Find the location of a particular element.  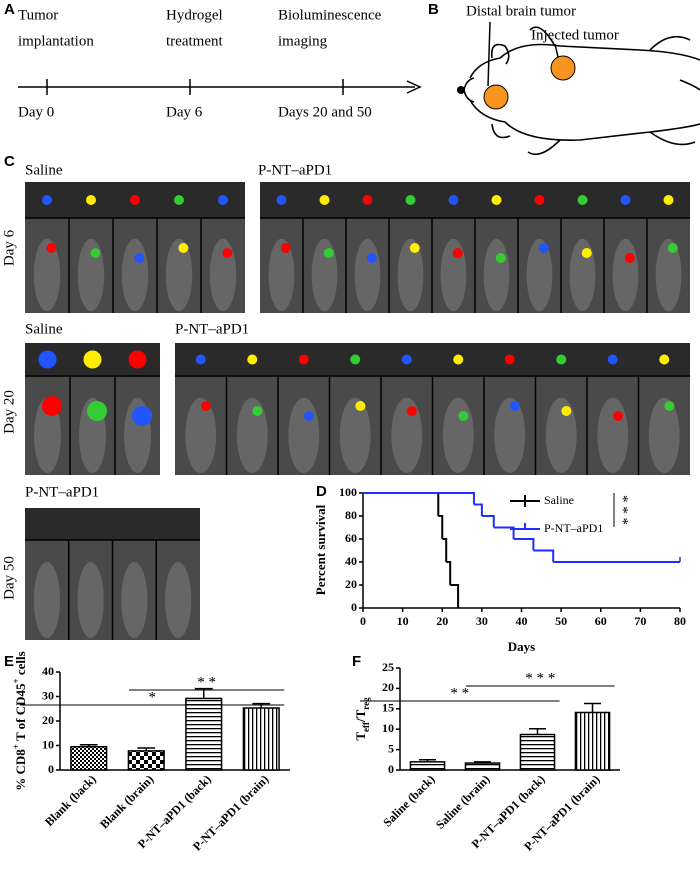

y-axis-label-part: cells is located at coordinates (20, 664).